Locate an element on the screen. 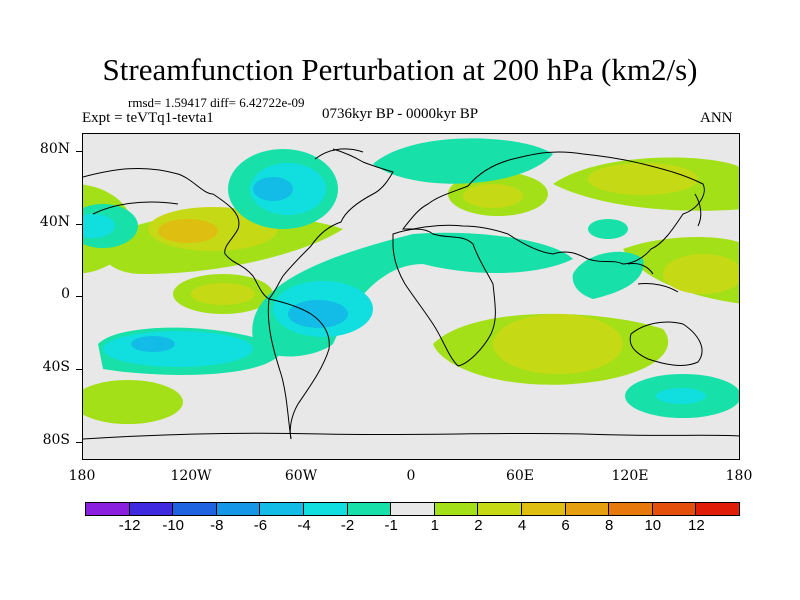 The height and width of the screenshot is (600, 800). colorbar-label: -6 is located at coordinates (260, 525).